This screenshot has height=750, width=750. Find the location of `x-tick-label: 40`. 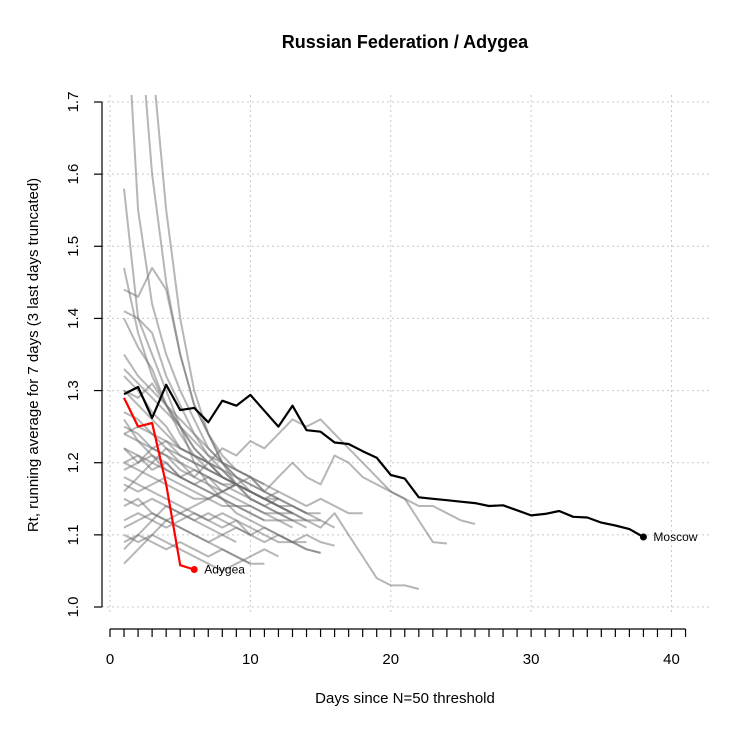

x-tick-label: 40 is located at coordinates (671, 659).